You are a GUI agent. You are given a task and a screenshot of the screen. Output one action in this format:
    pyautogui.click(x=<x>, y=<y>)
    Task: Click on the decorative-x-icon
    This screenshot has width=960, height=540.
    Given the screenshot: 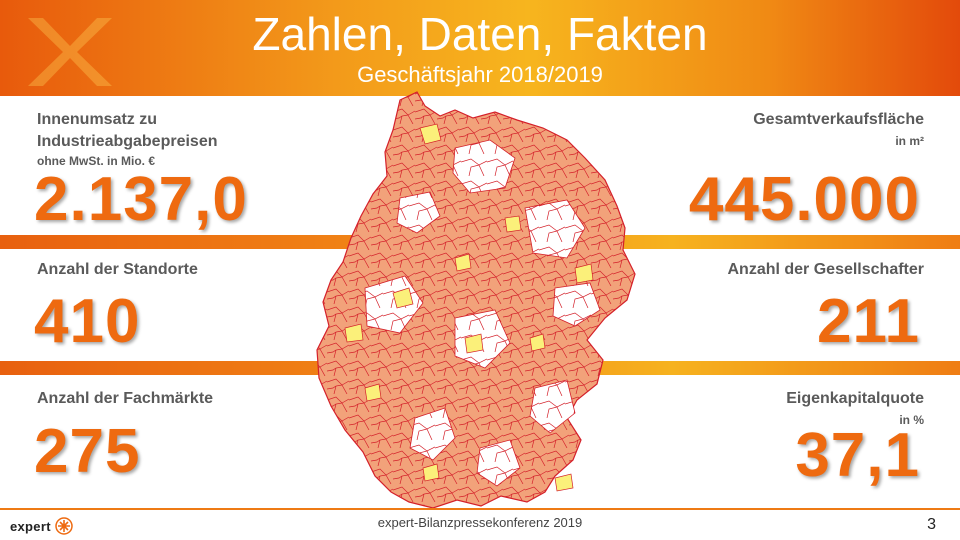 What is the action you would take?
    pyautogui.click(x=70, y=52)
    